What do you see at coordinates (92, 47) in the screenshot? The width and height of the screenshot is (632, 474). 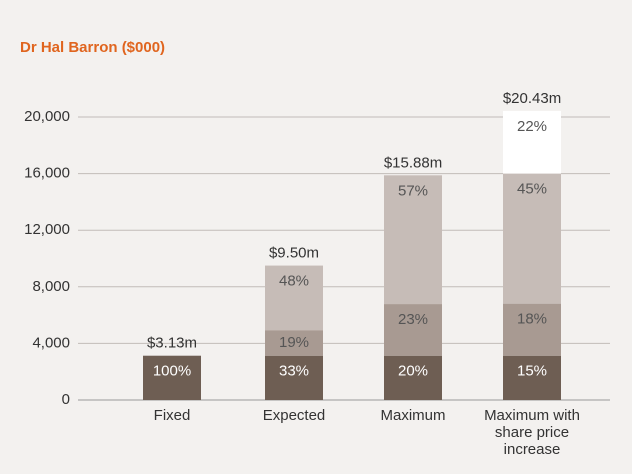 I see `chart-title: Dr Hal Barron ($000)` at bounding box center [92, 47].